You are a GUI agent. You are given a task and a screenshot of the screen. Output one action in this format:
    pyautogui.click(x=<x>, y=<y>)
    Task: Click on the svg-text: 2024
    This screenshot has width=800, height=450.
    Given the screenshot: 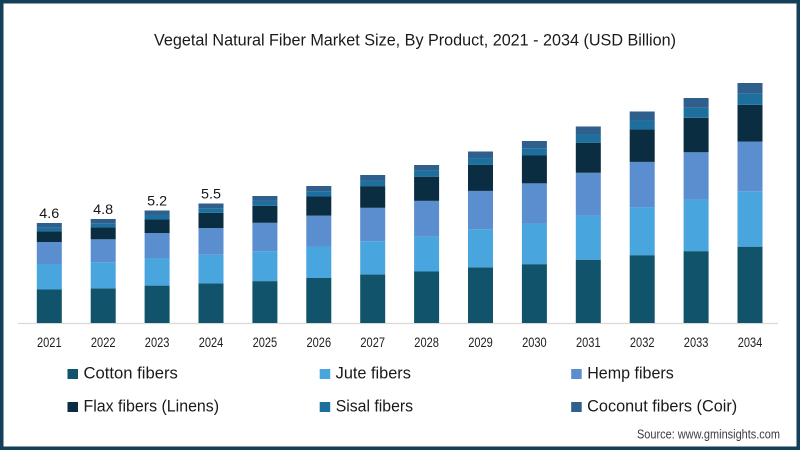 What is the action you would take?
    pyautogui.click(x=211, y=342)
    